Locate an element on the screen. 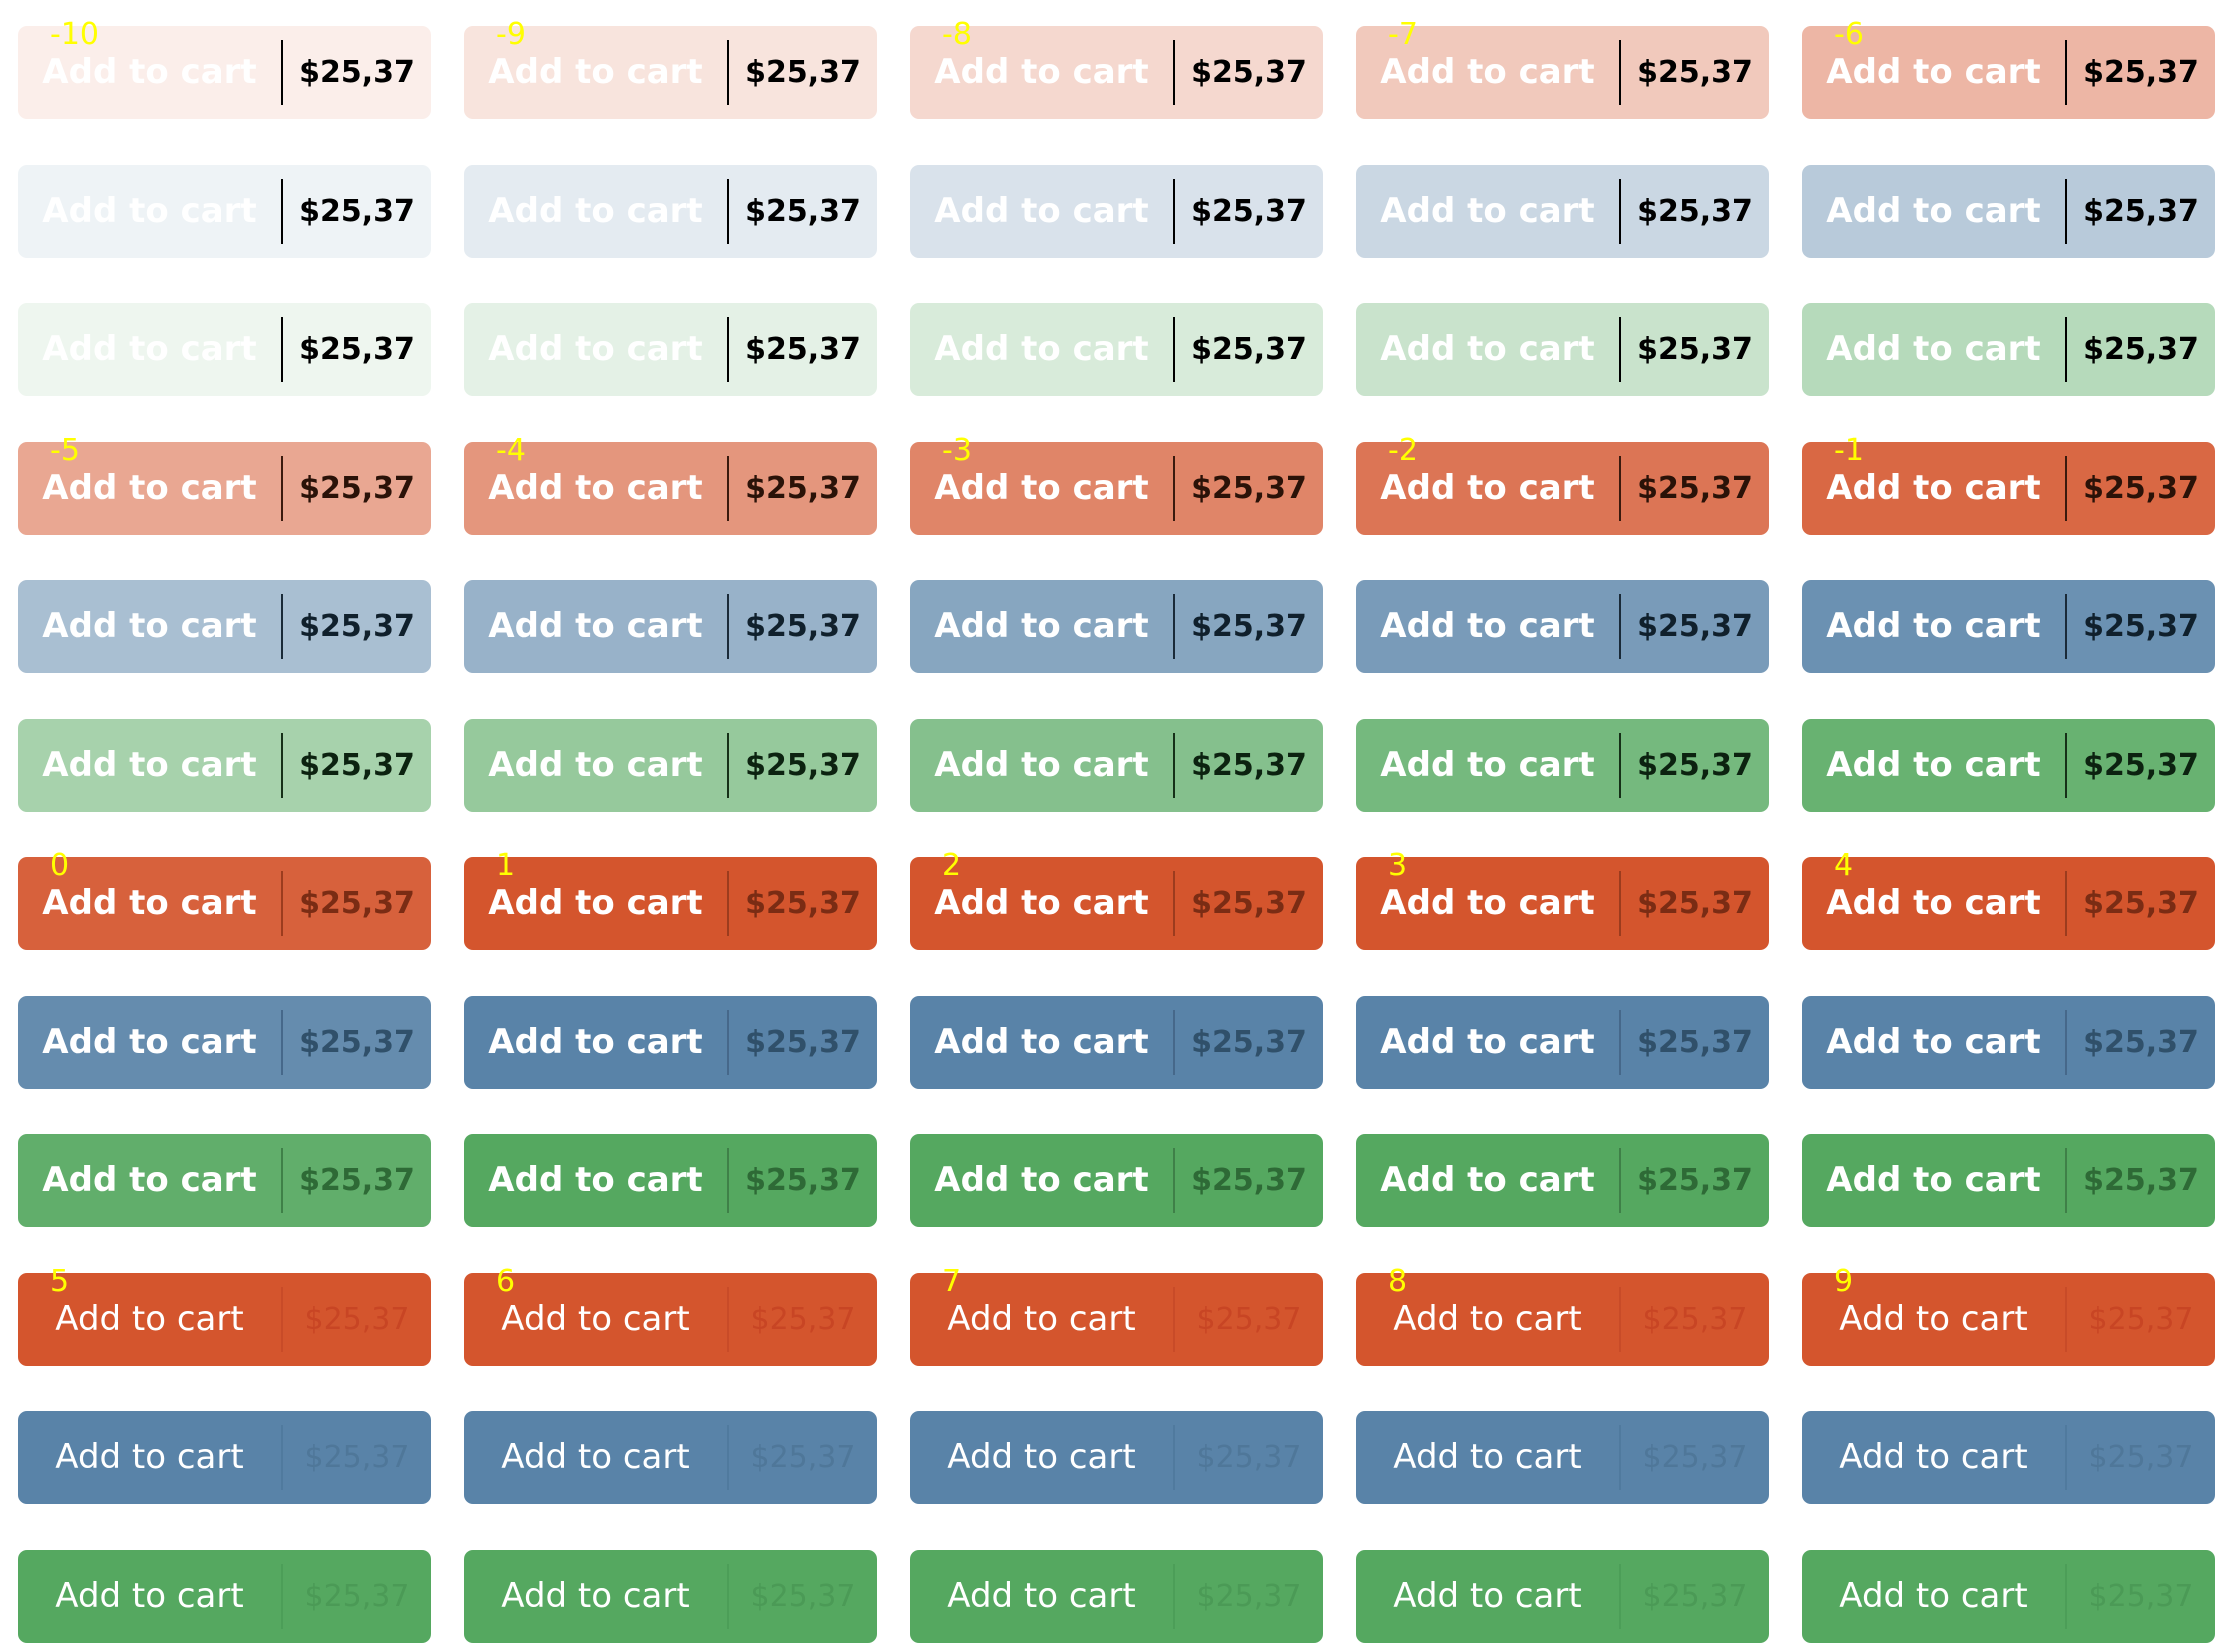 Image resolution: width=2230 pixels, height=1648 pixels. add-to-cart-button: Add to cart $25,37 5 is located at coordinates (224, 1315).